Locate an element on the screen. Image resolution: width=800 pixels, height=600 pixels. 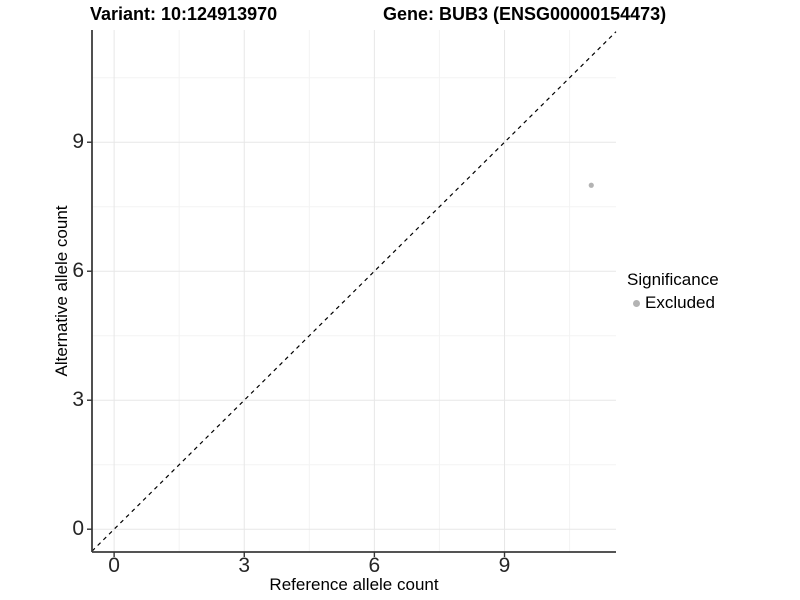
legend-item-excluded: Excluded is located at coordinates (673, 303).